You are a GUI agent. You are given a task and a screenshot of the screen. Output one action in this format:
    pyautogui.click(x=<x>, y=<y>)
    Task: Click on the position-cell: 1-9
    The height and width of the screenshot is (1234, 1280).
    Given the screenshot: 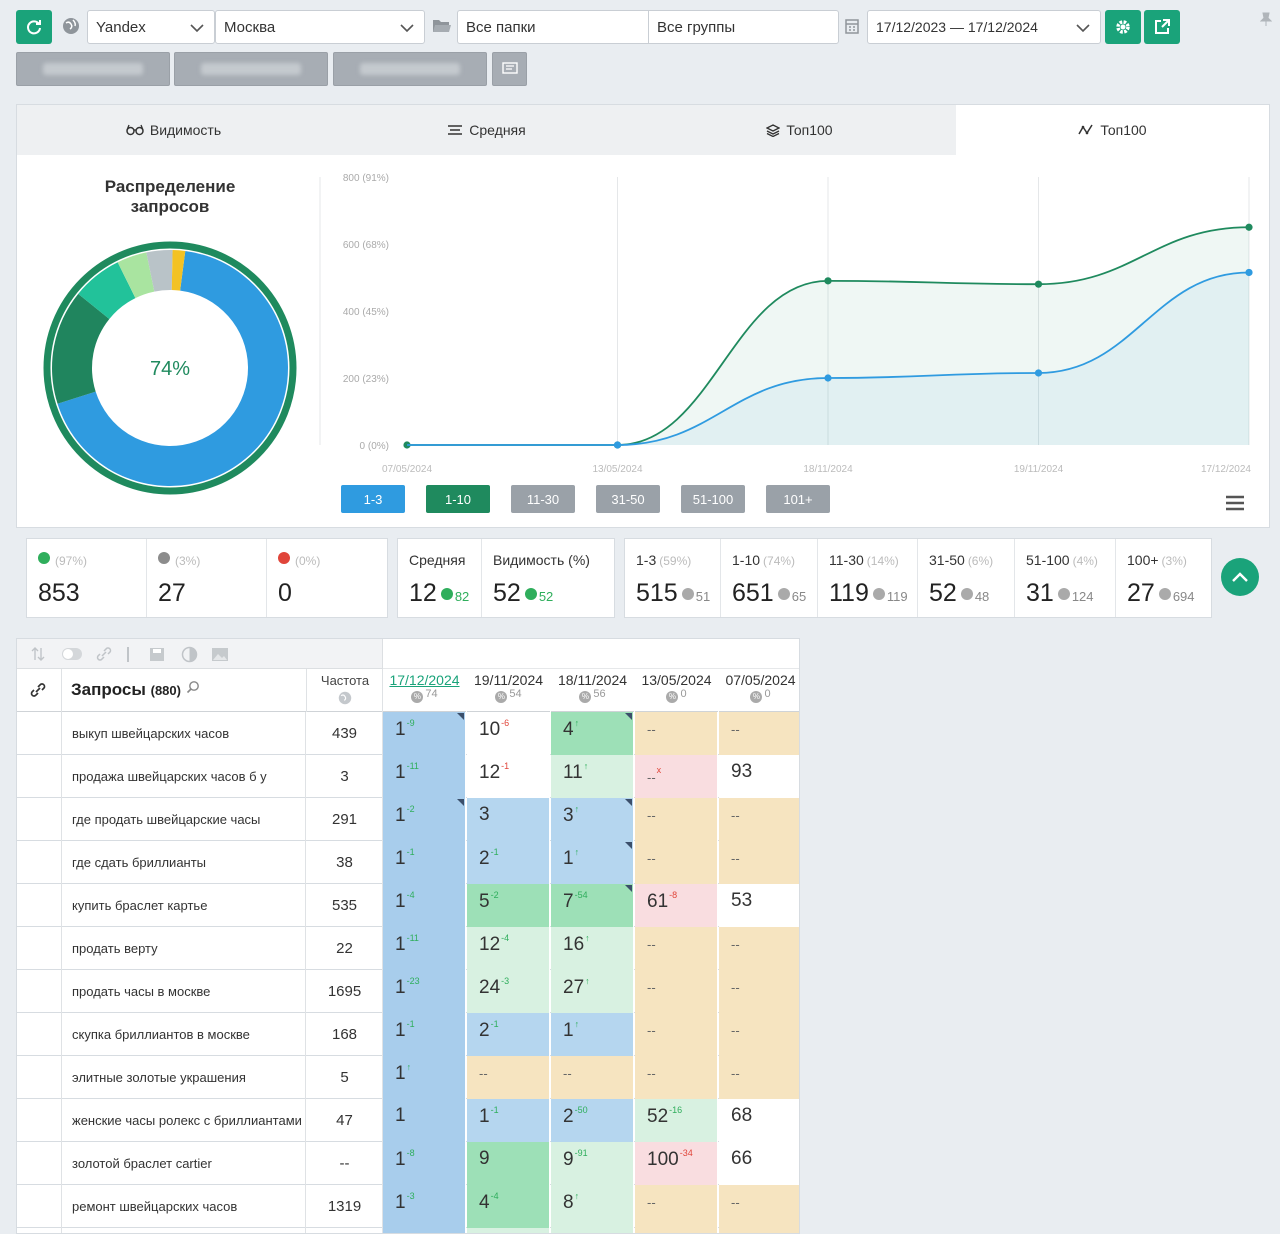 What is the action you would take?
    pyautogui.click(x=424, y=733)
    